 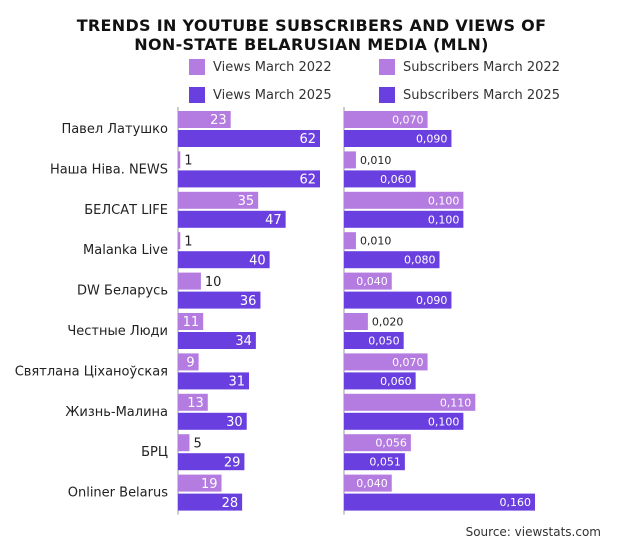 I want to click on category-label-5: Честные Люди, so click(x=117, y=331).